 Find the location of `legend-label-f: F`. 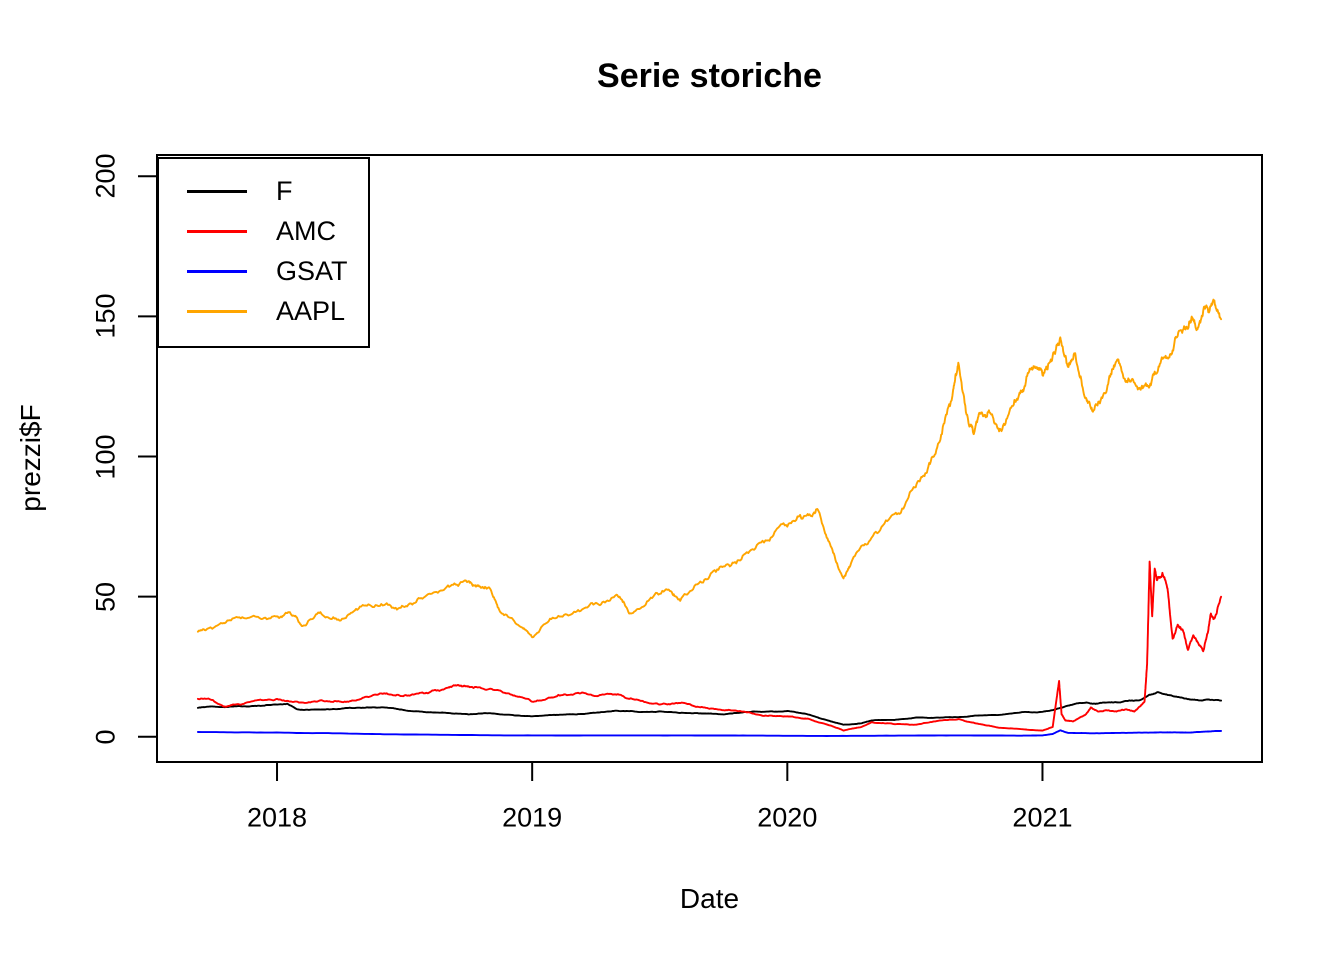

legend-label-f: F is located at coordinates (284, 190).